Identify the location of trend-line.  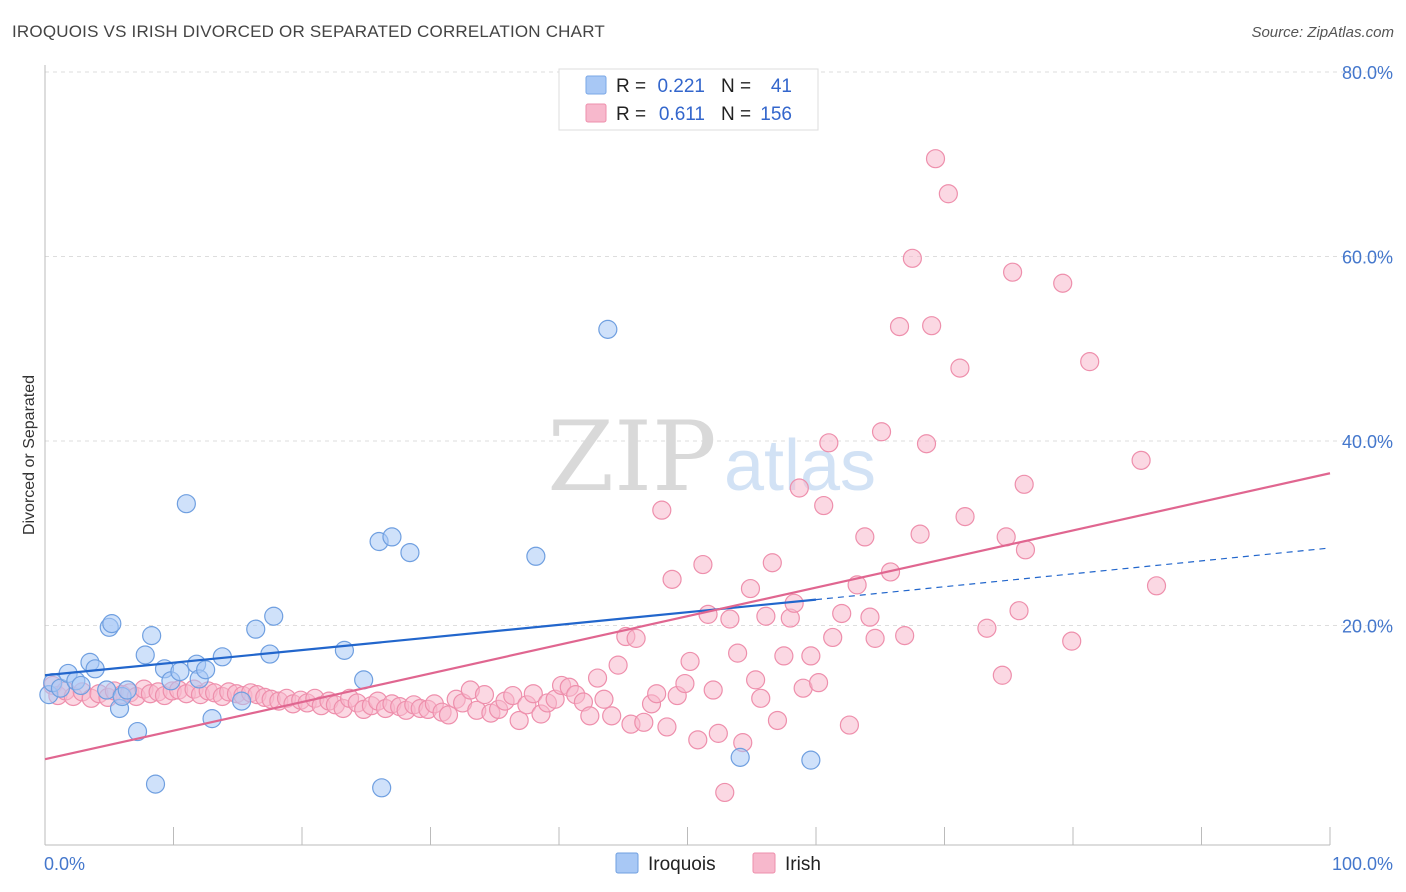
(430, 637).